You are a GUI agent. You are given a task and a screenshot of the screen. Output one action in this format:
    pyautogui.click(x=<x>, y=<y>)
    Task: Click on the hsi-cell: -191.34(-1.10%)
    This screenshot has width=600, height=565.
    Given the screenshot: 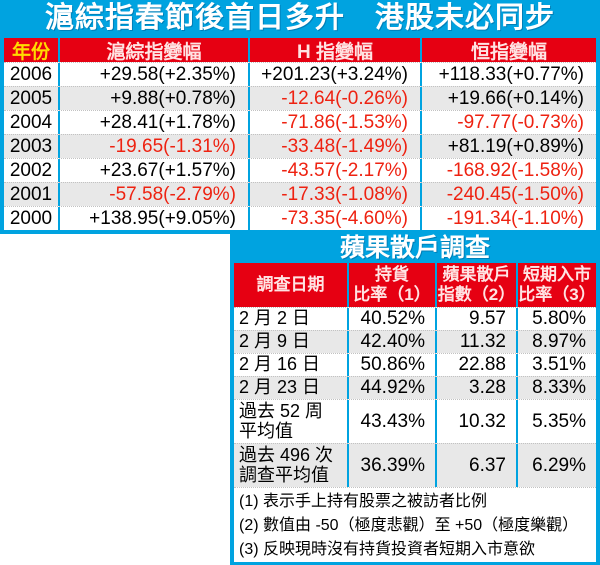 What is the action you would take?
    pyautogui.click(x=508, y=218)
    